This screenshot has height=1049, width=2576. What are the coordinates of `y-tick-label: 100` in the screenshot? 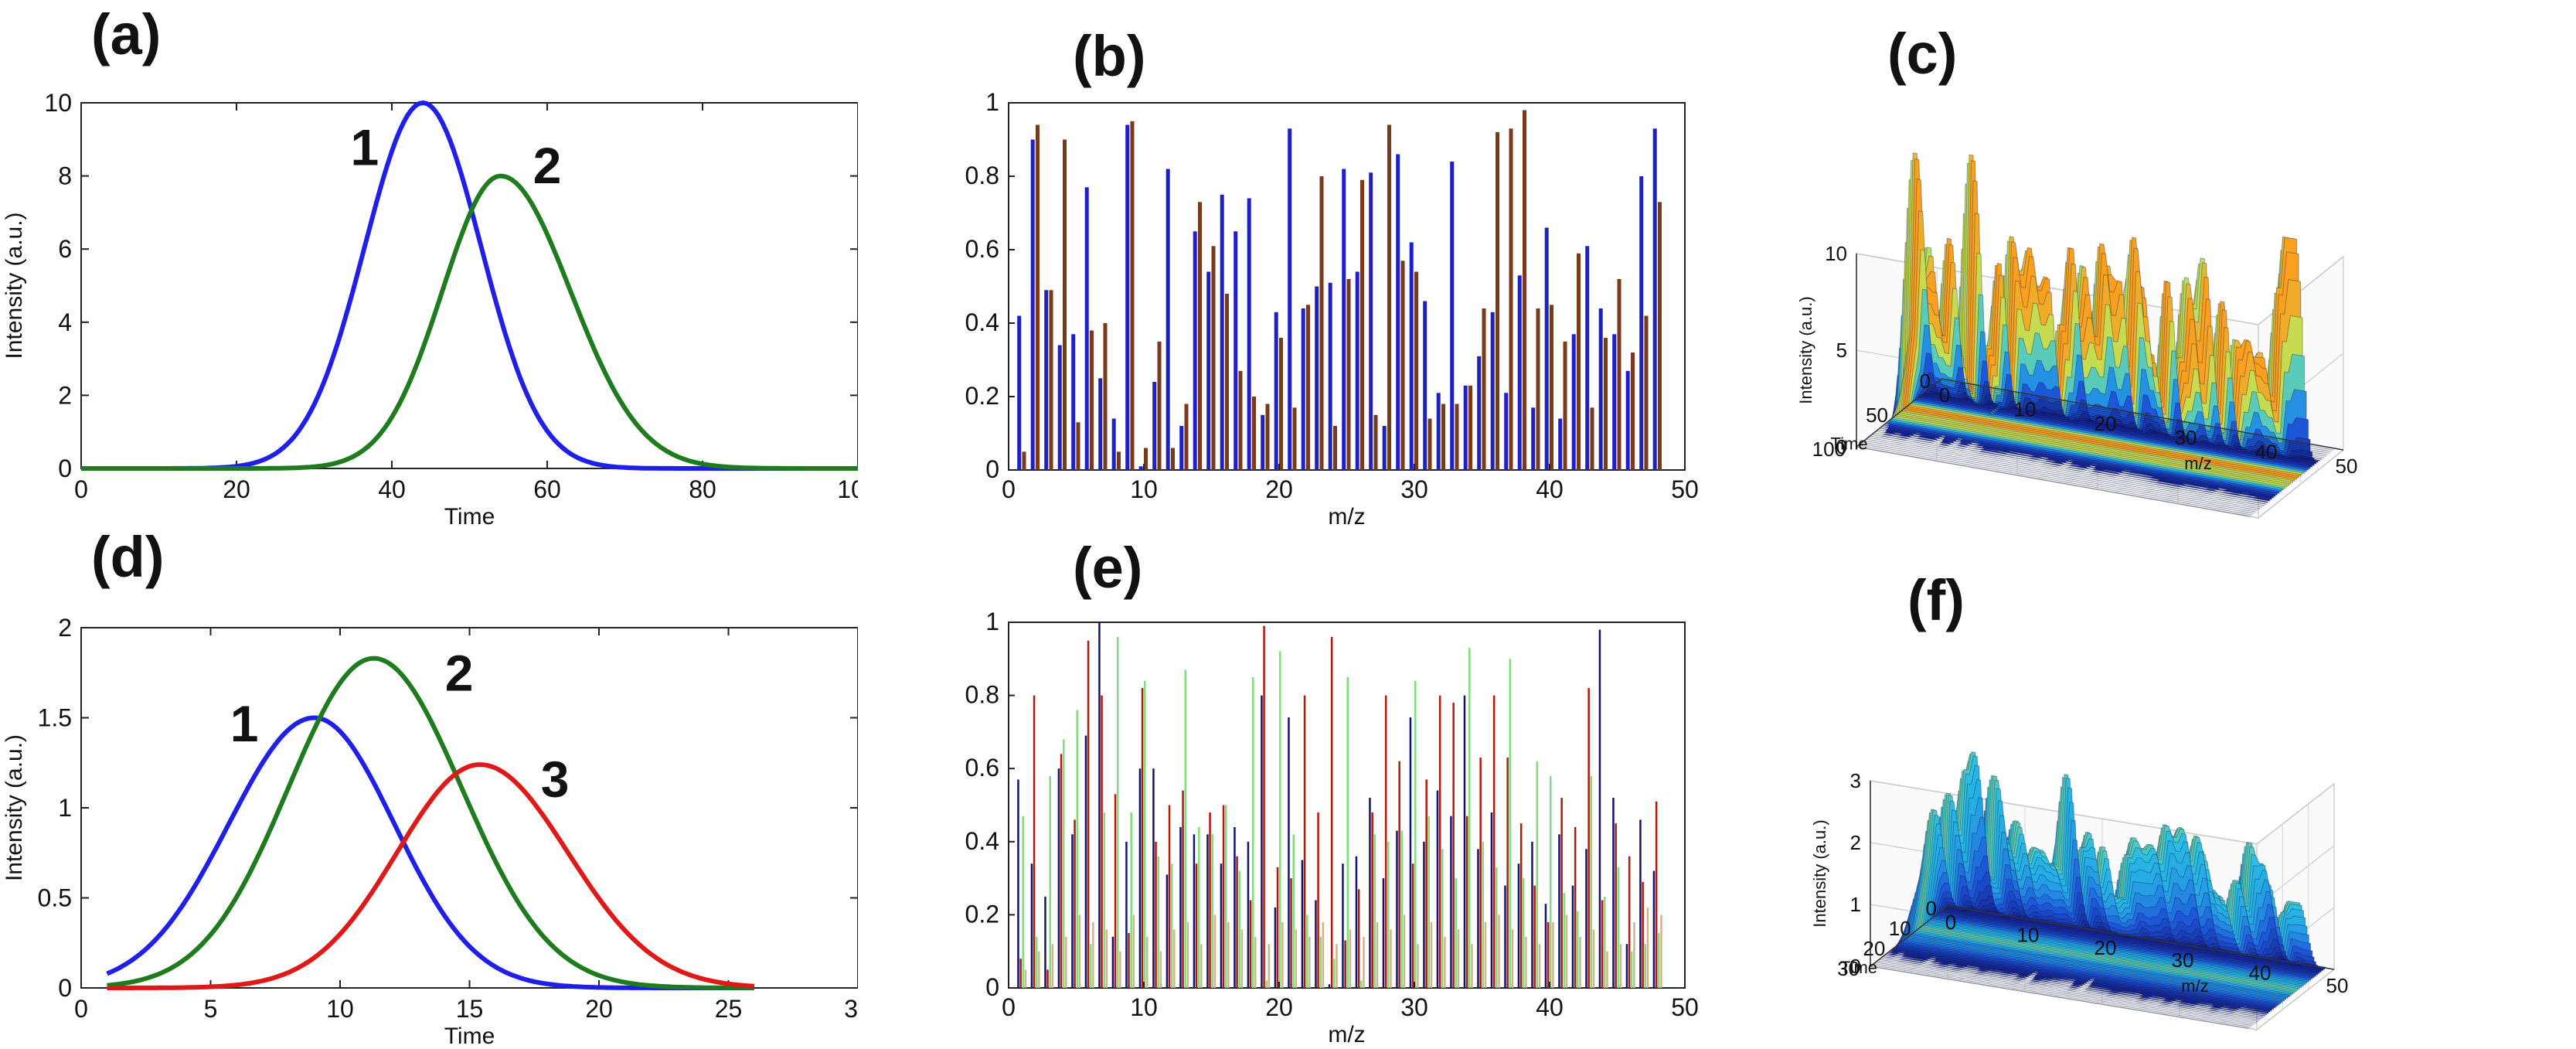 It's located at (1829, 450).